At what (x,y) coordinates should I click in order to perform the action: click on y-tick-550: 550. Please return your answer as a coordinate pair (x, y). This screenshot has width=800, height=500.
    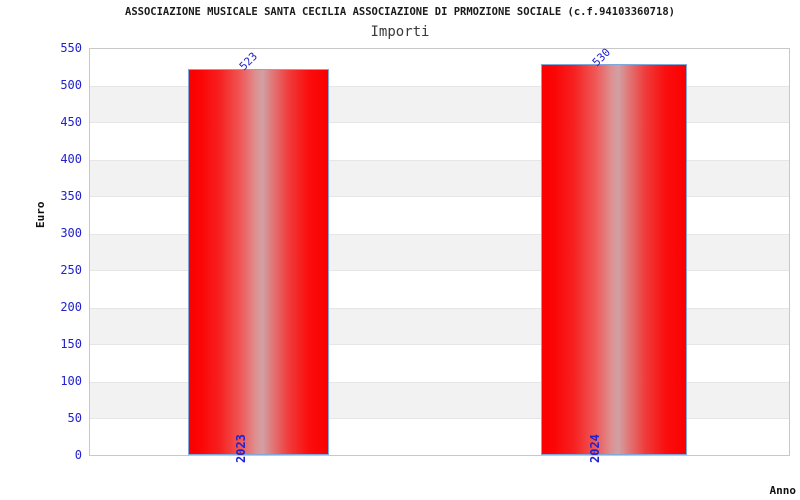
    Looking at the image, I should click on (71, 48).